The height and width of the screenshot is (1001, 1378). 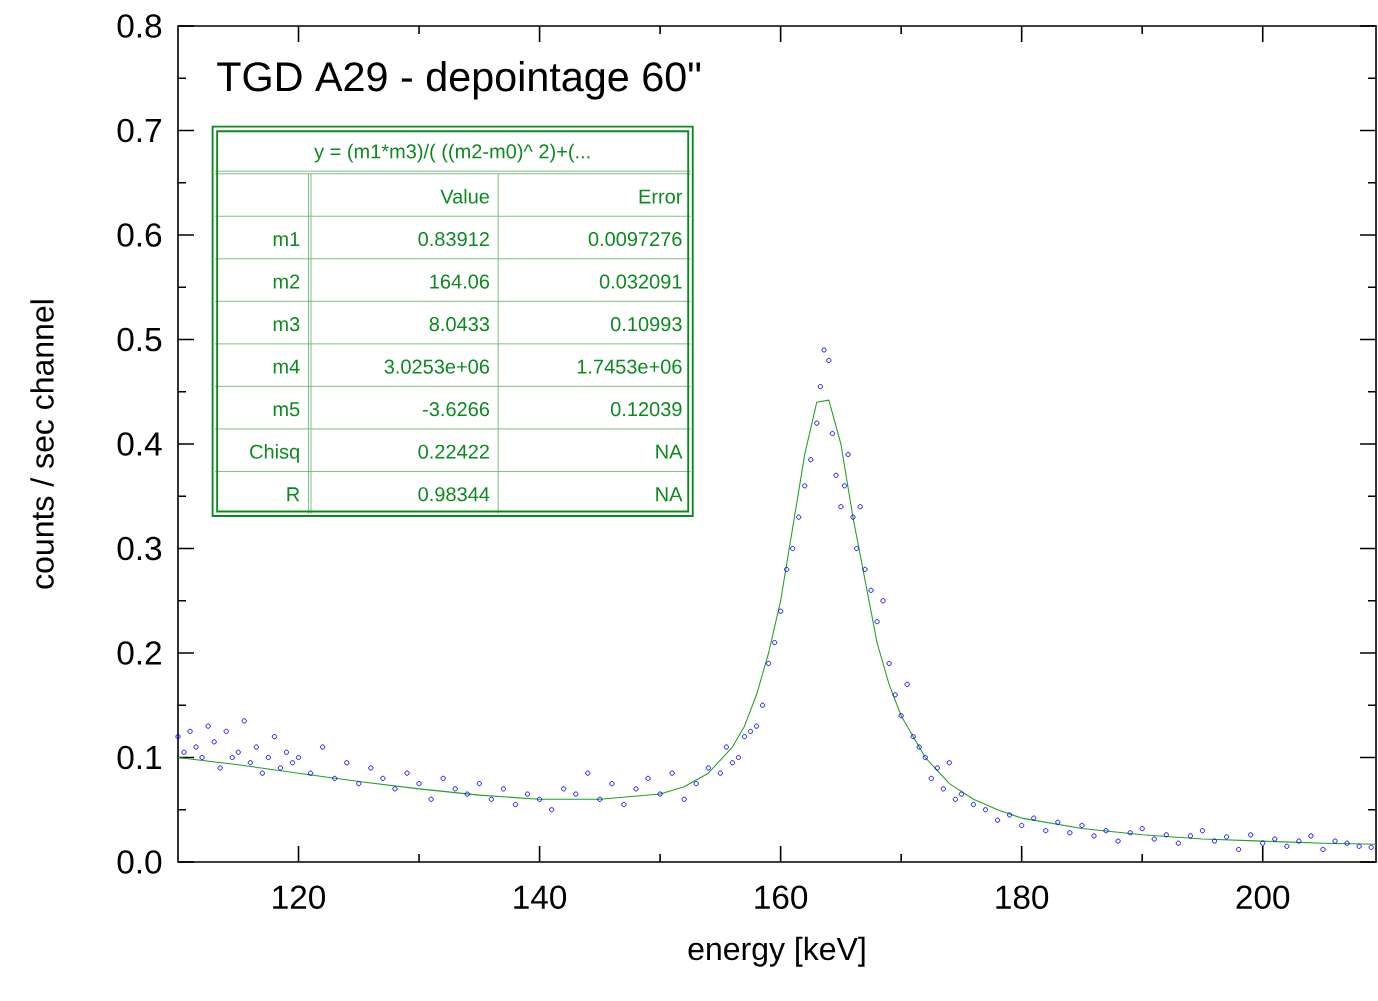 What do you see at coordinates (286, 409) in the screenshot?
I see `annotation: m5` at bounding box center [286, 409].